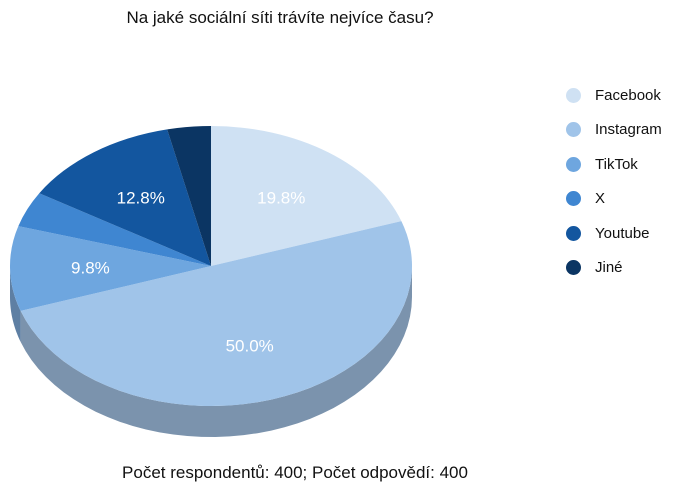 This screenshot has height=488, width=675. What do you see at coordinates (306, 196) in the screenshot?
I see `pie-slice-facebook` at bounding box center [306, 196].